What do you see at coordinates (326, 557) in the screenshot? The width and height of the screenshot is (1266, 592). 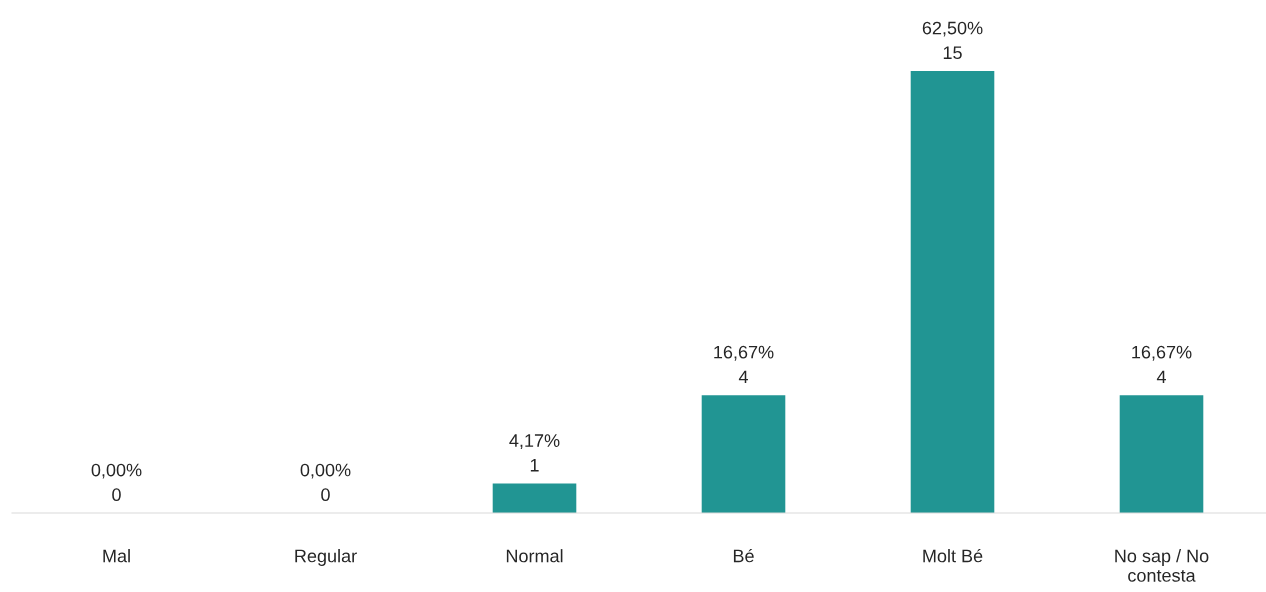 I see `x-tick-label: Regular` at bounding box center [326, 557].